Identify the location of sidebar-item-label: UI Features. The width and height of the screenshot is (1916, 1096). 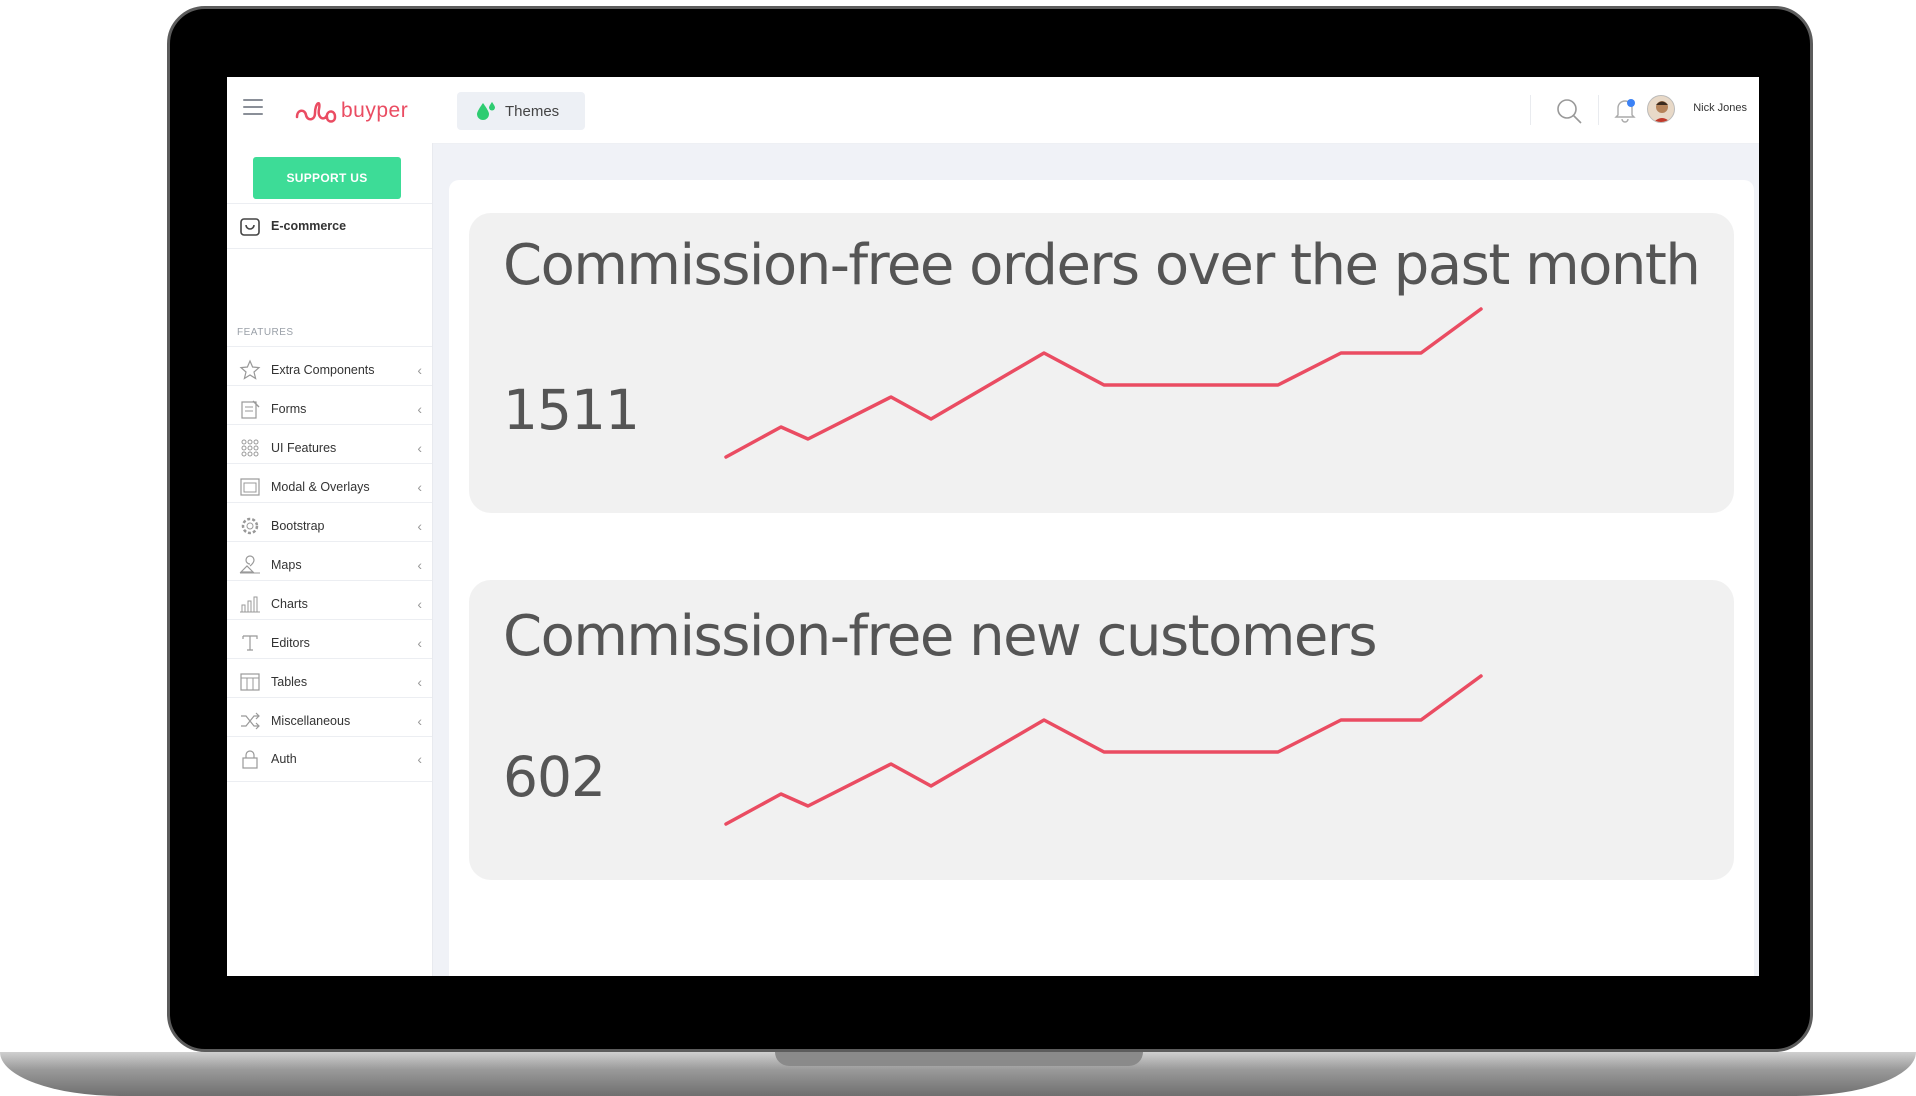
(304, 447).